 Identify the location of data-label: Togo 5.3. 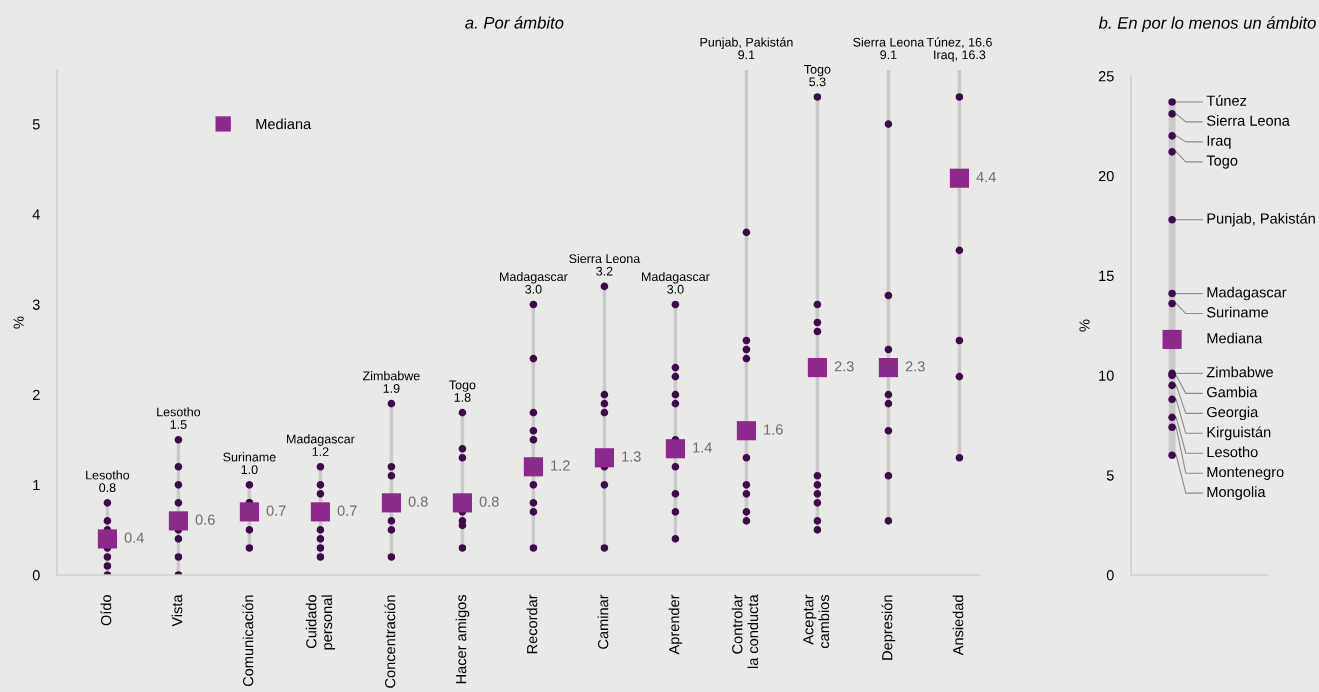
(817, 75).